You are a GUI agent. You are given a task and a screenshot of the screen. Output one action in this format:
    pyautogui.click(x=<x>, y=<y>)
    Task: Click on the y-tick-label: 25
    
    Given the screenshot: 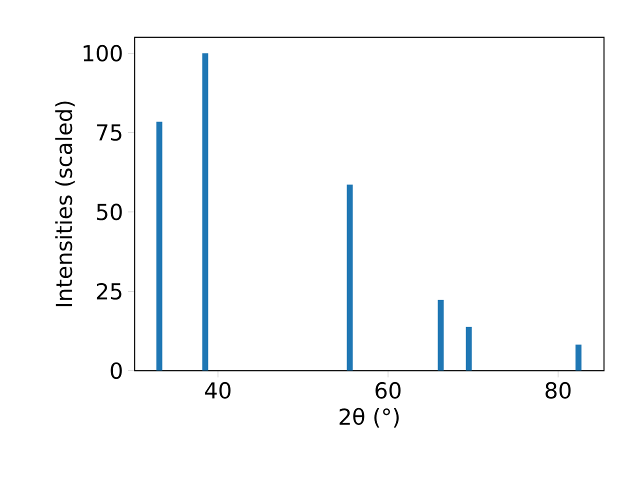 What is the action you would take?
    pyautogui.click(x=109, y=291)
    